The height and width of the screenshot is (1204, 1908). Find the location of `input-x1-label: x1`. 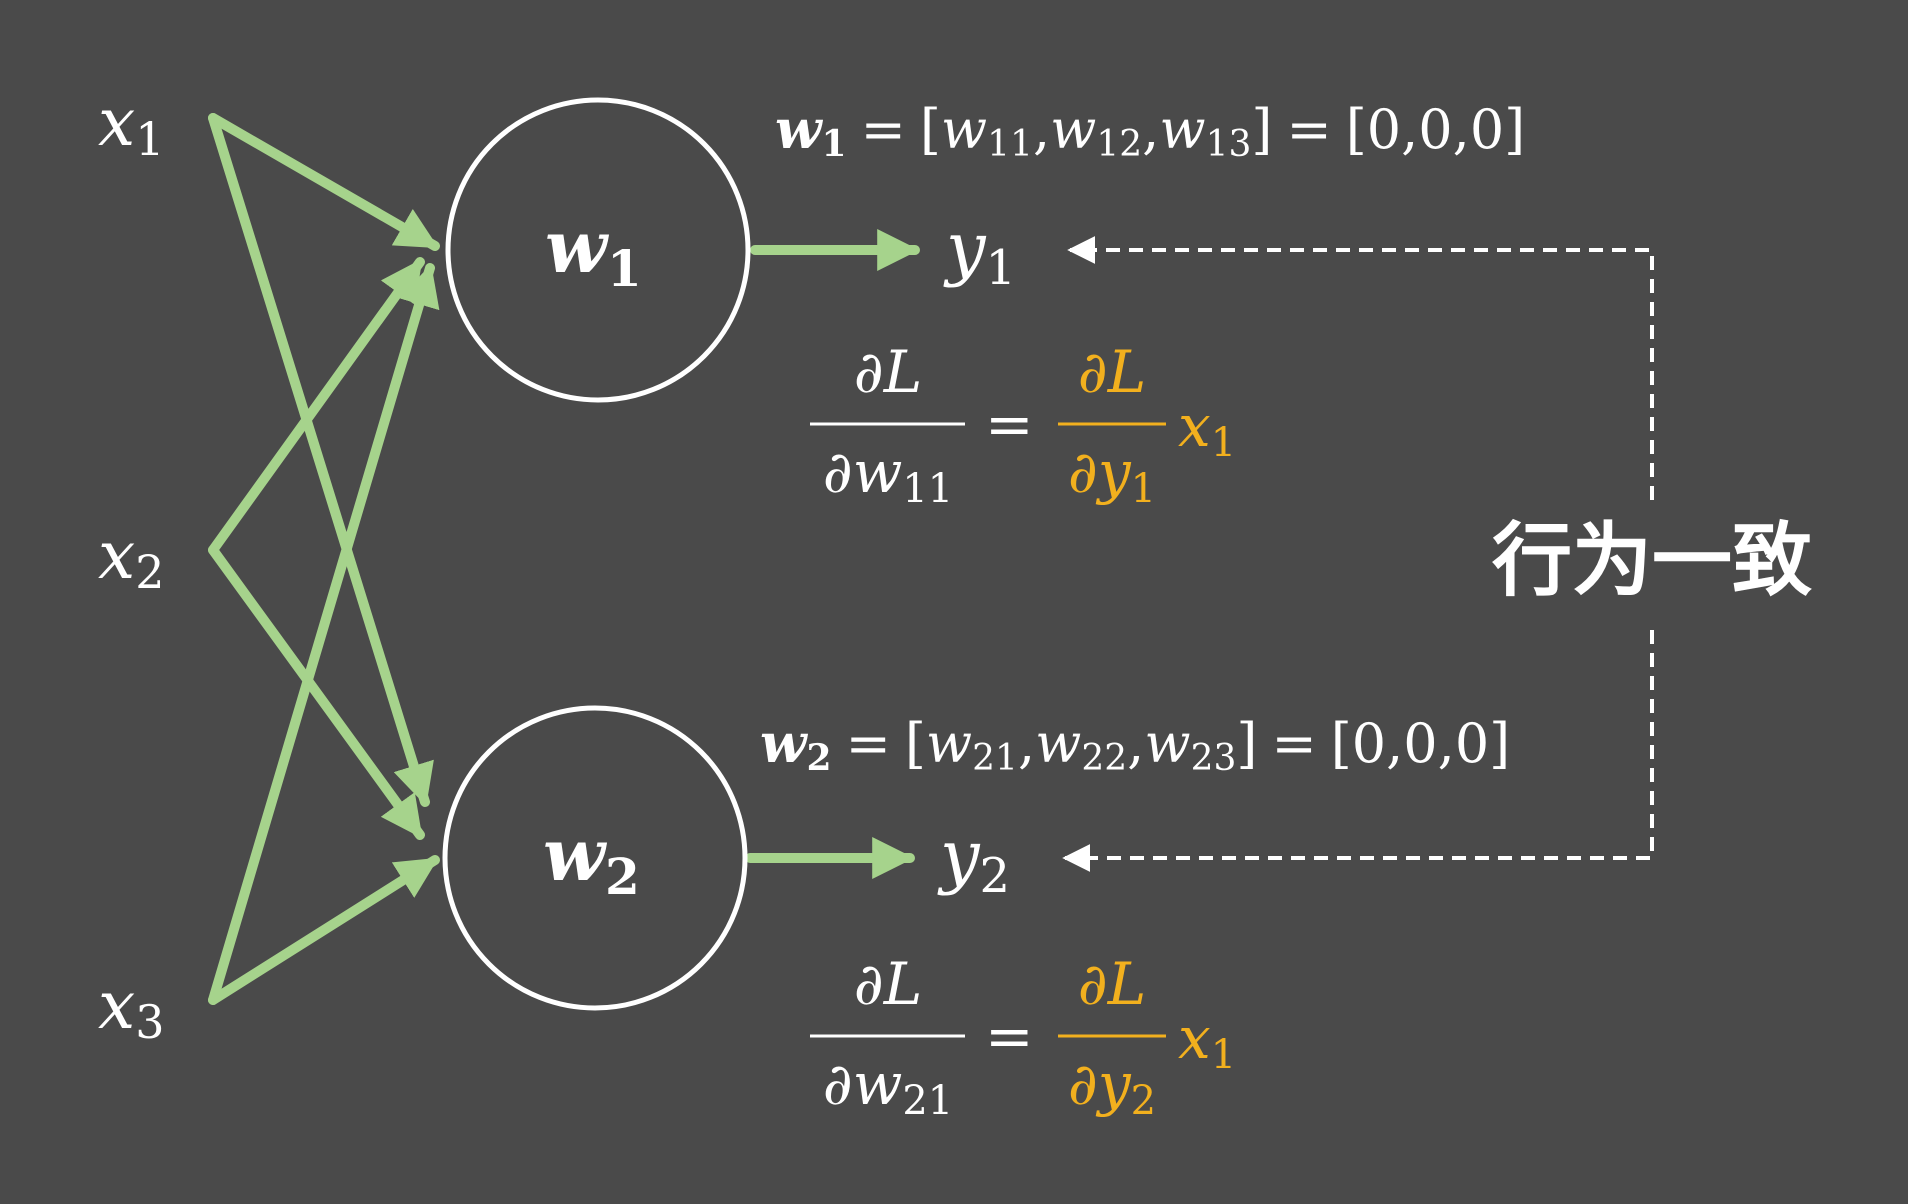

input-x1-label: x1 is located at coordinates (131, 125).